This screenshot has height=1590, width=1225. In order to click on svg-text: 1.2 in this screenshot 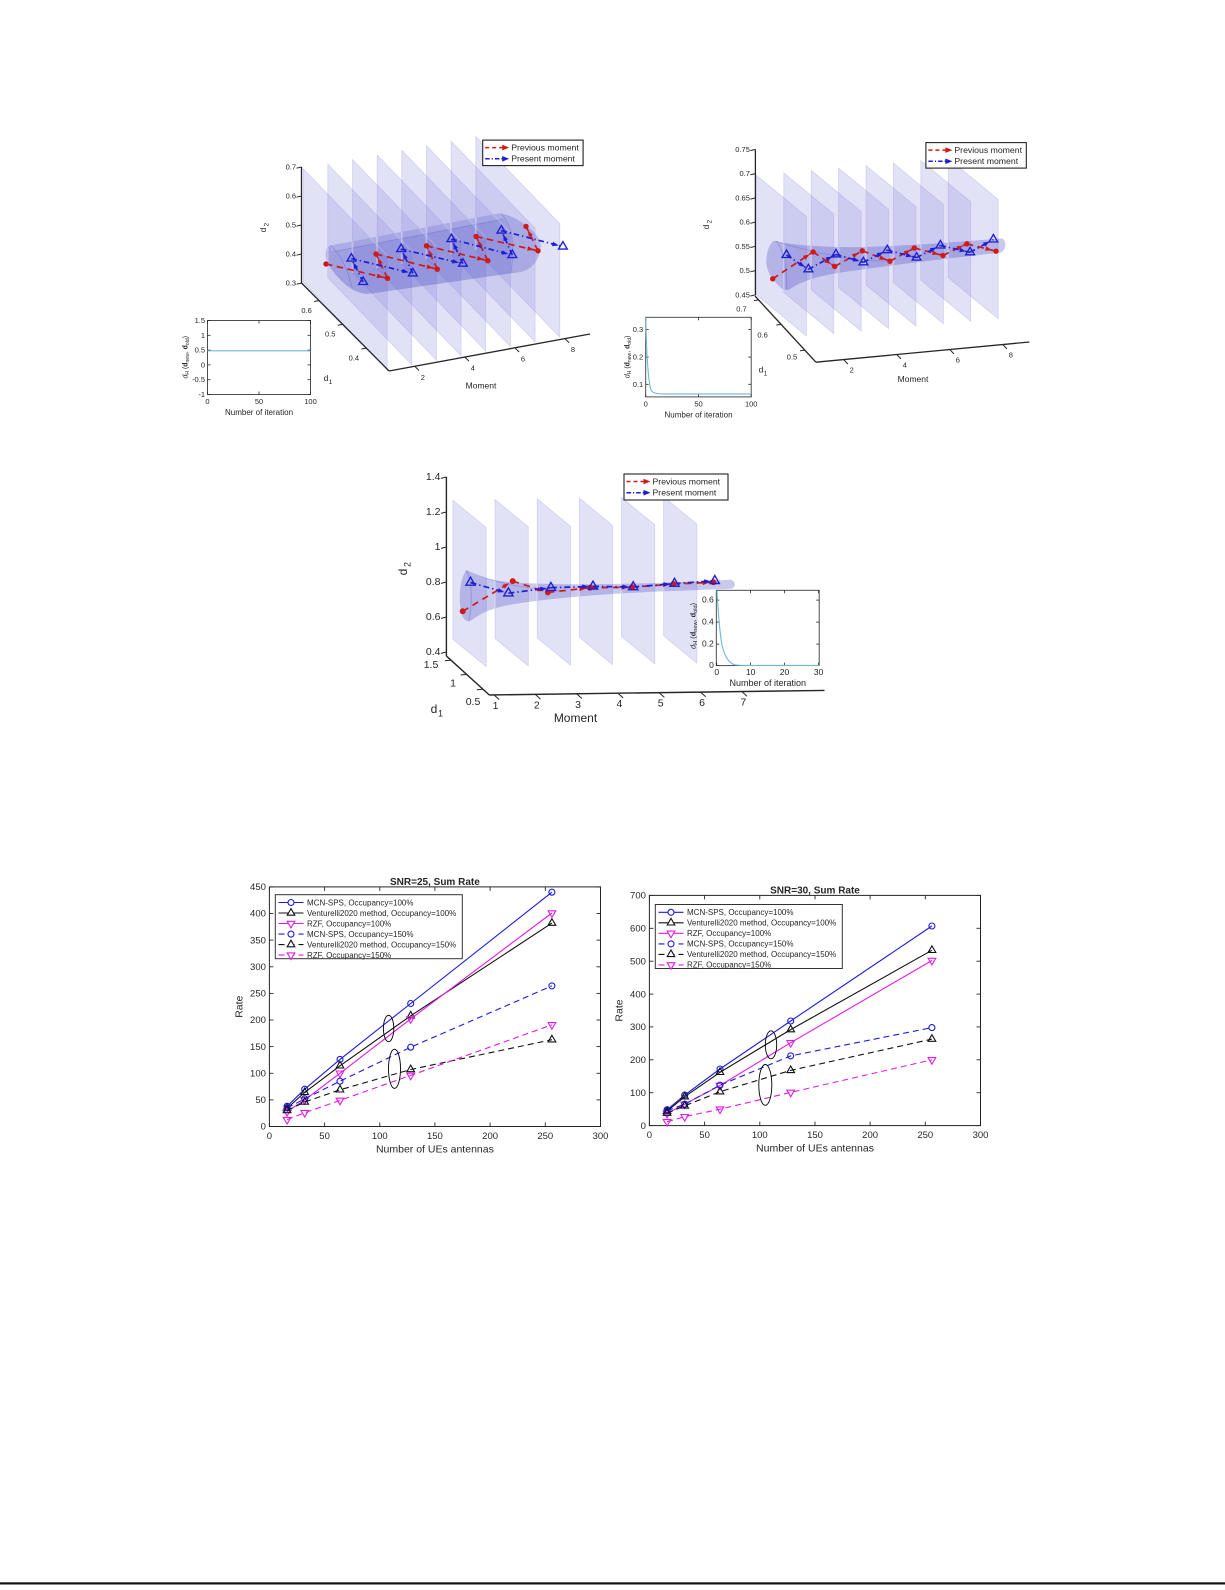, I will do `click(433, 512)`.